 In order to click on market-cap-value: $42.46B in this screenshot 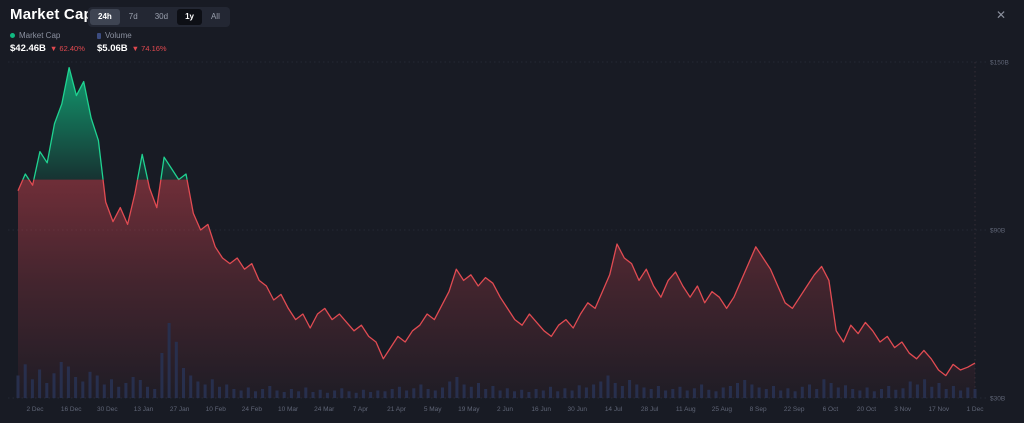, I will do `click(28, 48)`.